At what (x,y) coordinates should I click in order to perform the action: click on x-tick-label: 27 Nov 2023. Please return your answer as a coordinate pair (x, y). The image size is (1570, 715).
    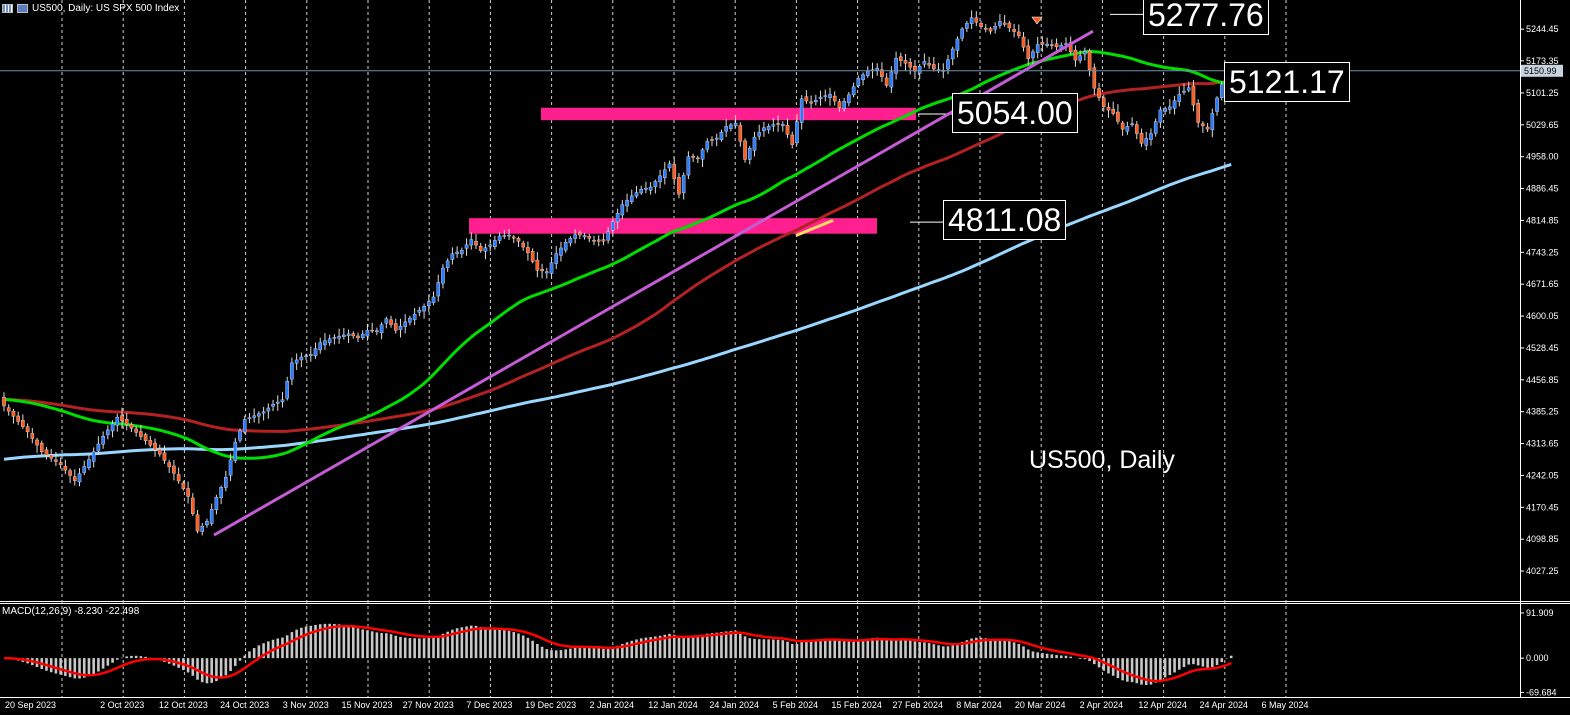
    Looking at the image, I should click on (428, 705).